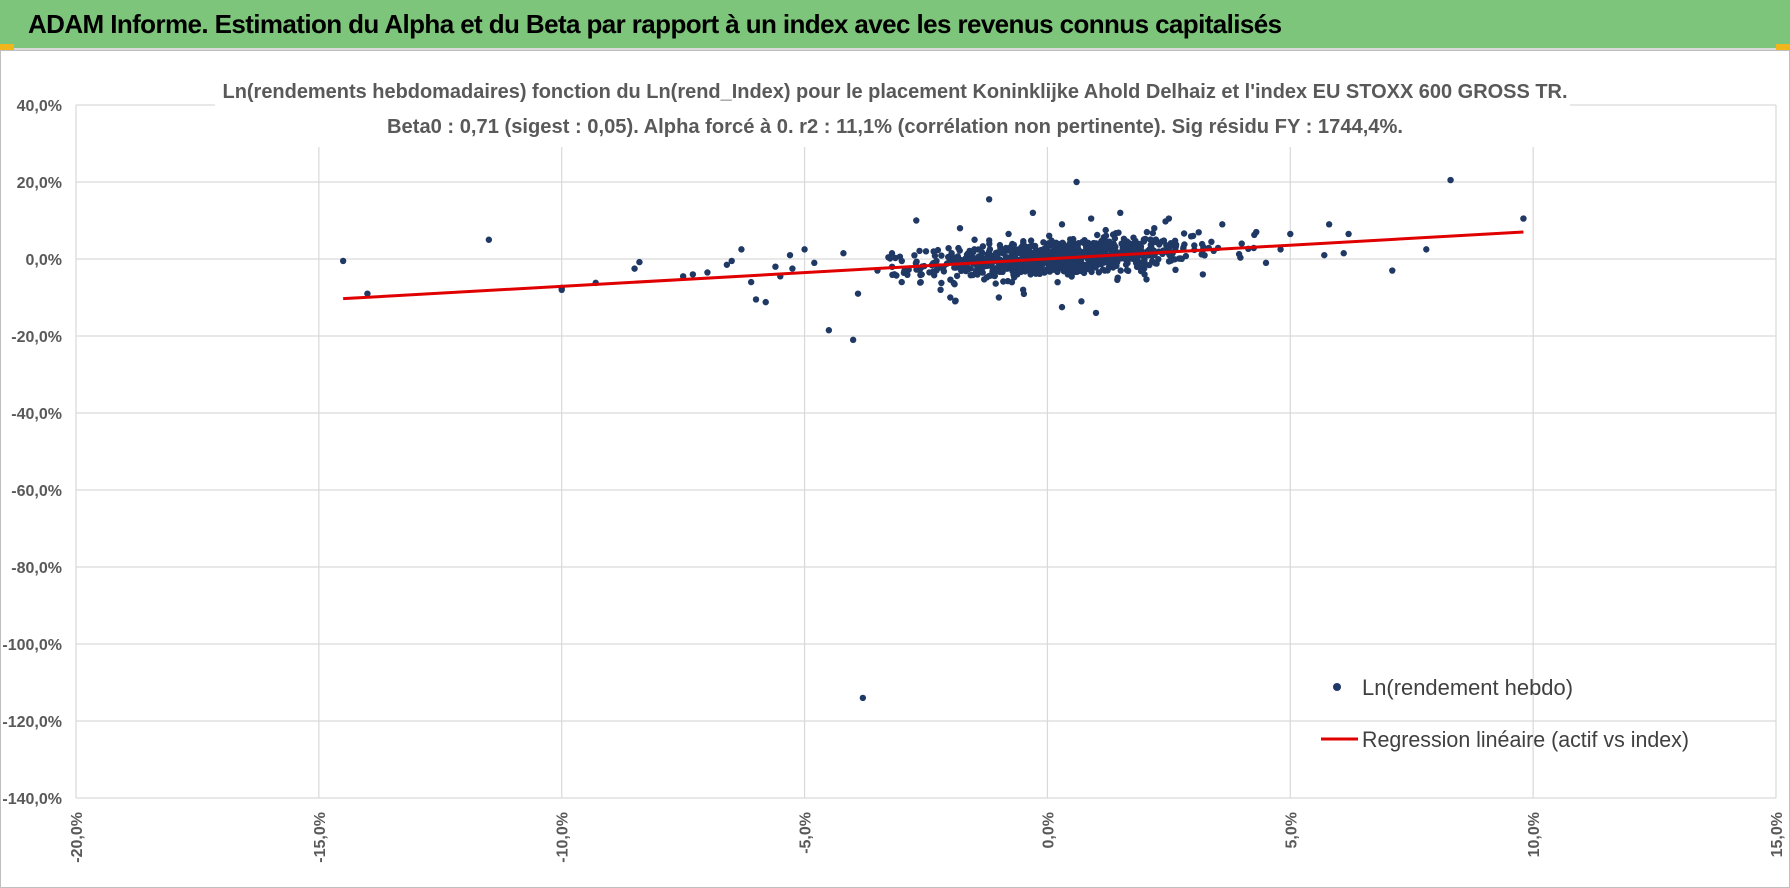  What do you see at coordinates (32, 722) in the screenshot?
I see `y-tick-label: -120,0%` at bounding box center [32, 722].